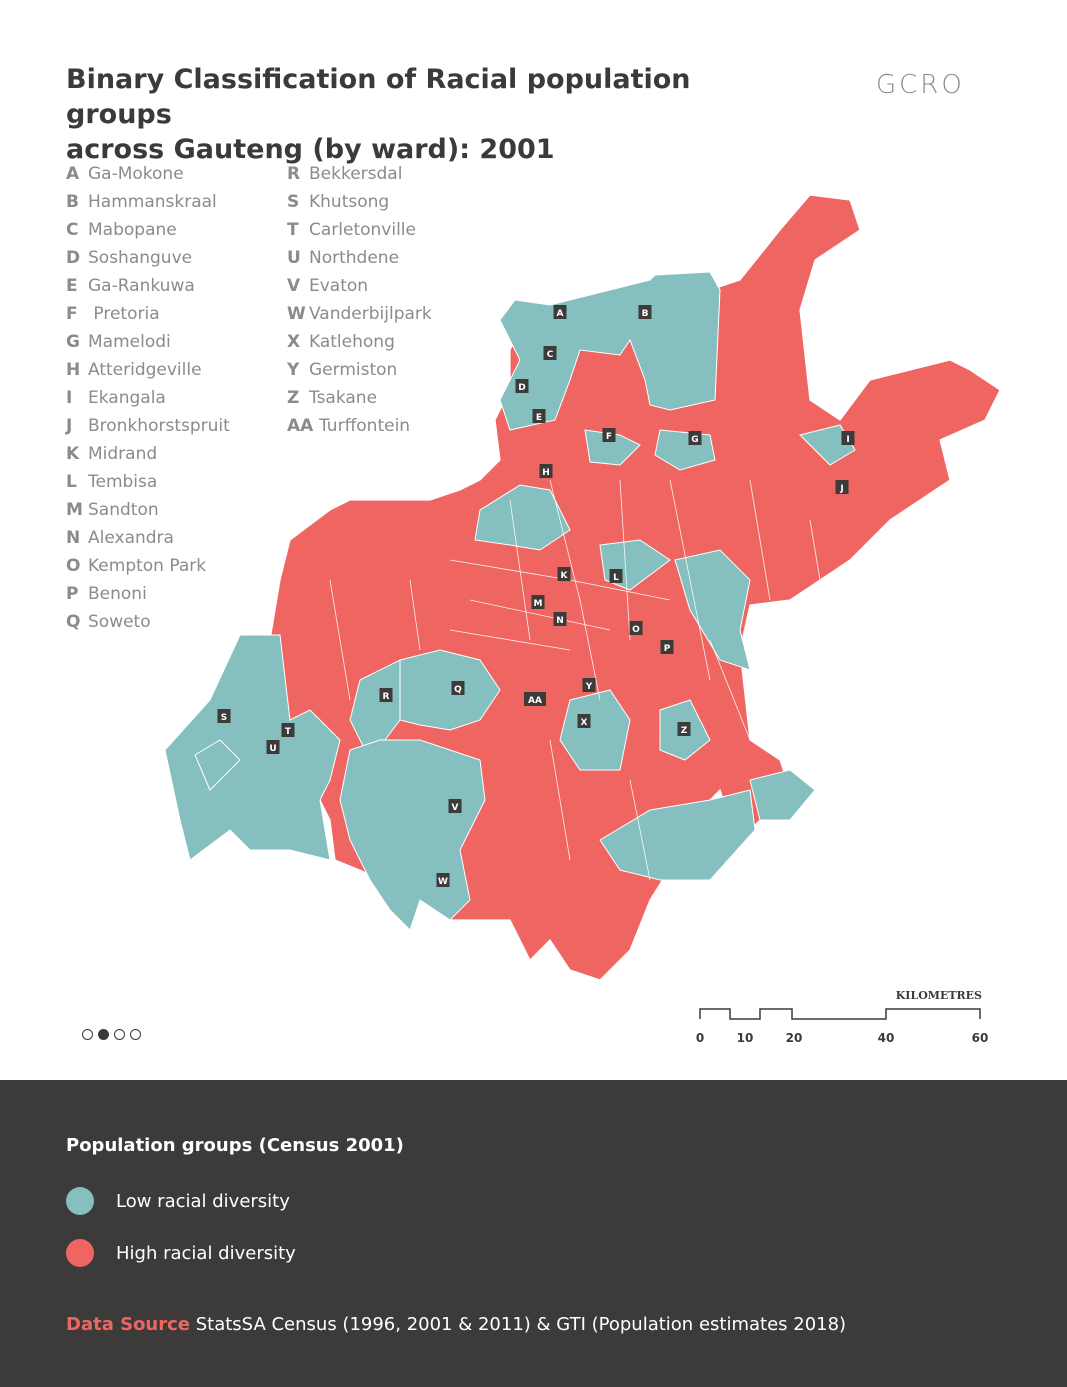  I want to click on place-marker-s: S, so click(224, 716).